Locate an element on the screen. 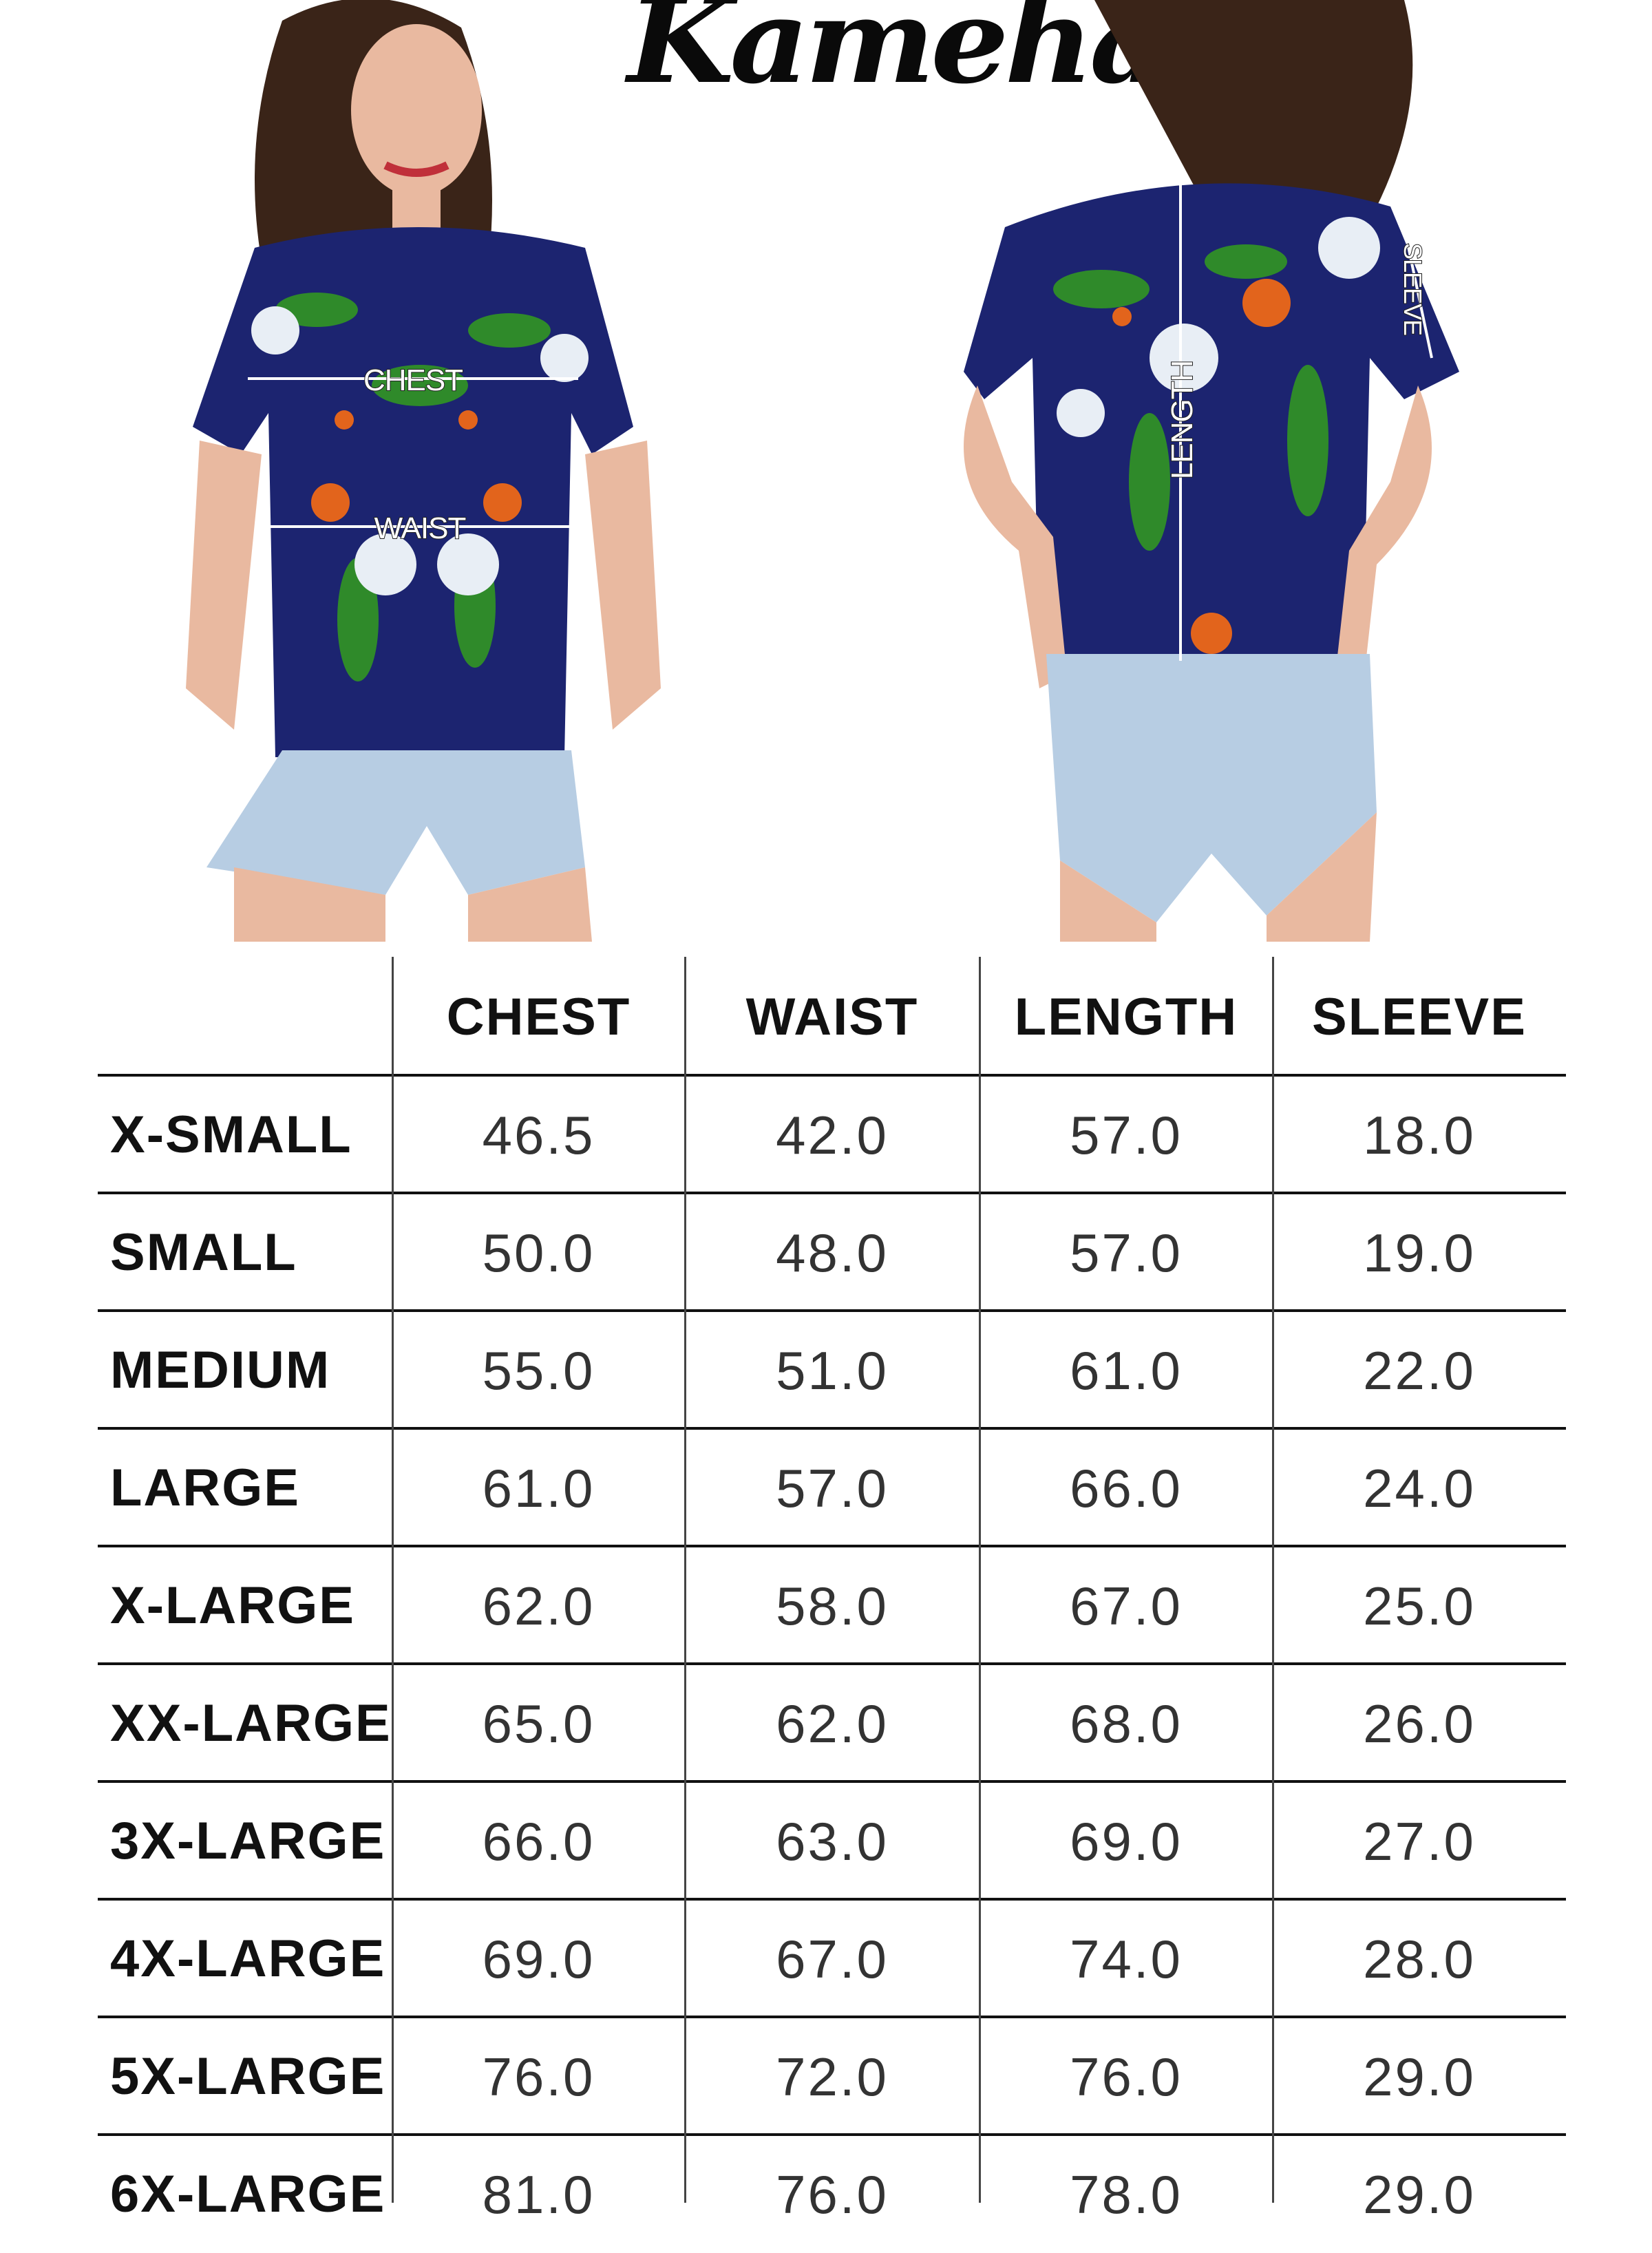 The height and width of the screenshot is (2253, 1652). measurement-chest: 62.0 is located at coordinates (539, 1606).